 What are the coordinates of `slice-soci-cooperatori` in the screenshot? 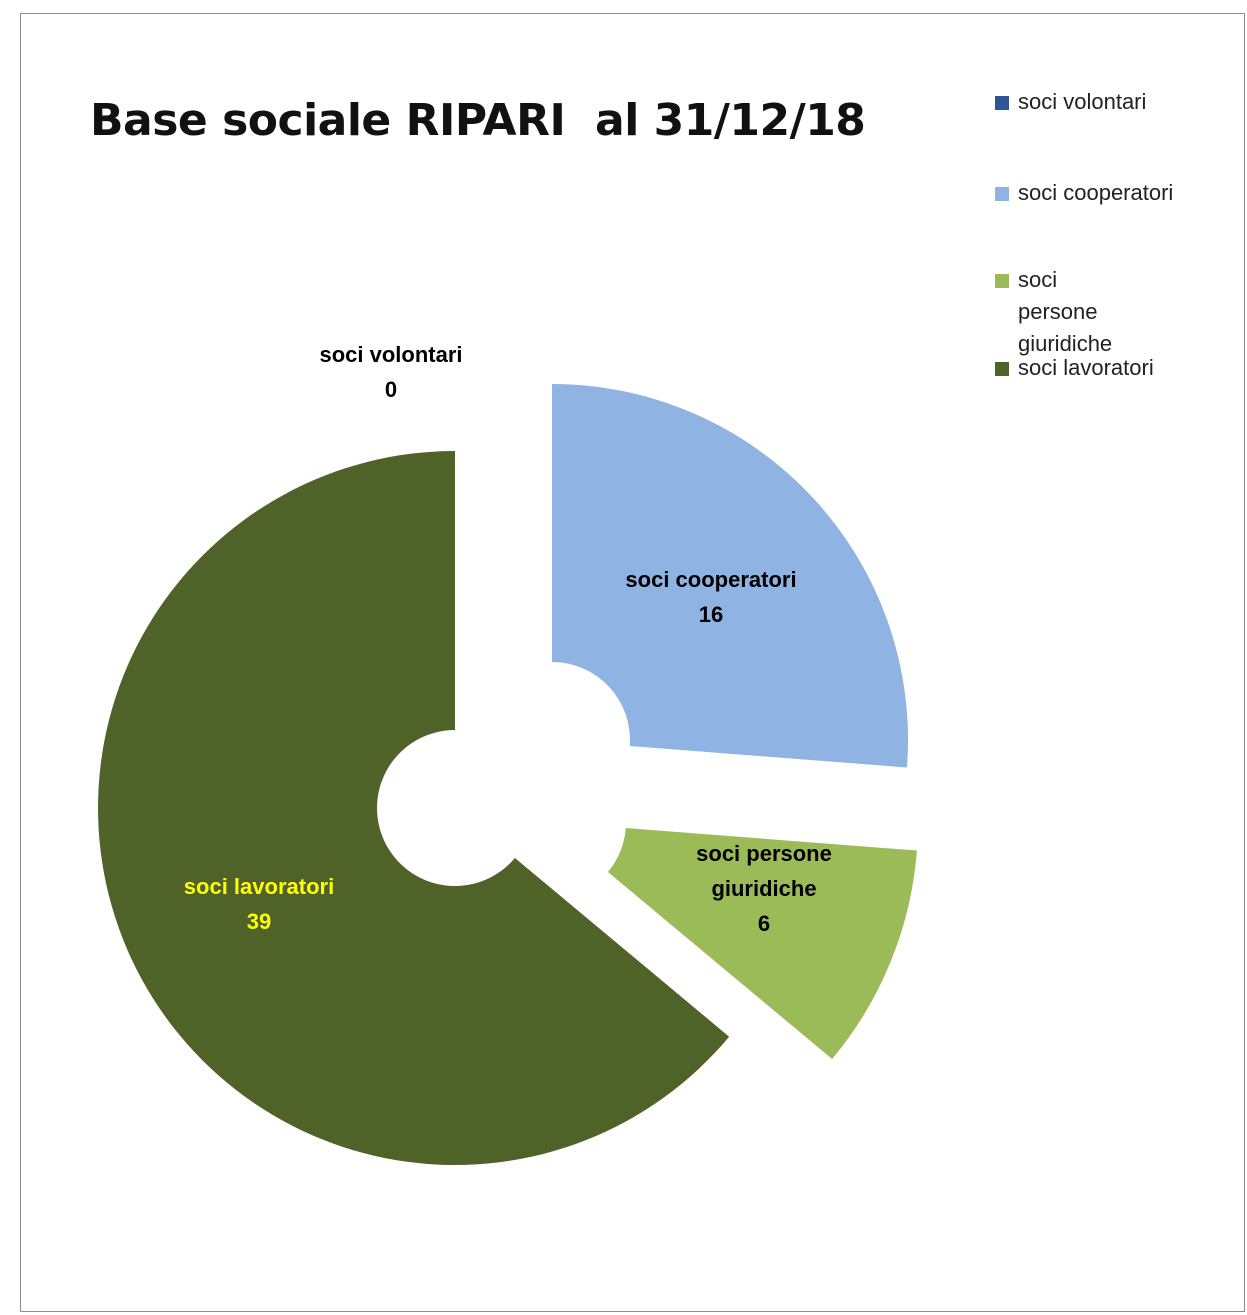 It's located at (730, 576).